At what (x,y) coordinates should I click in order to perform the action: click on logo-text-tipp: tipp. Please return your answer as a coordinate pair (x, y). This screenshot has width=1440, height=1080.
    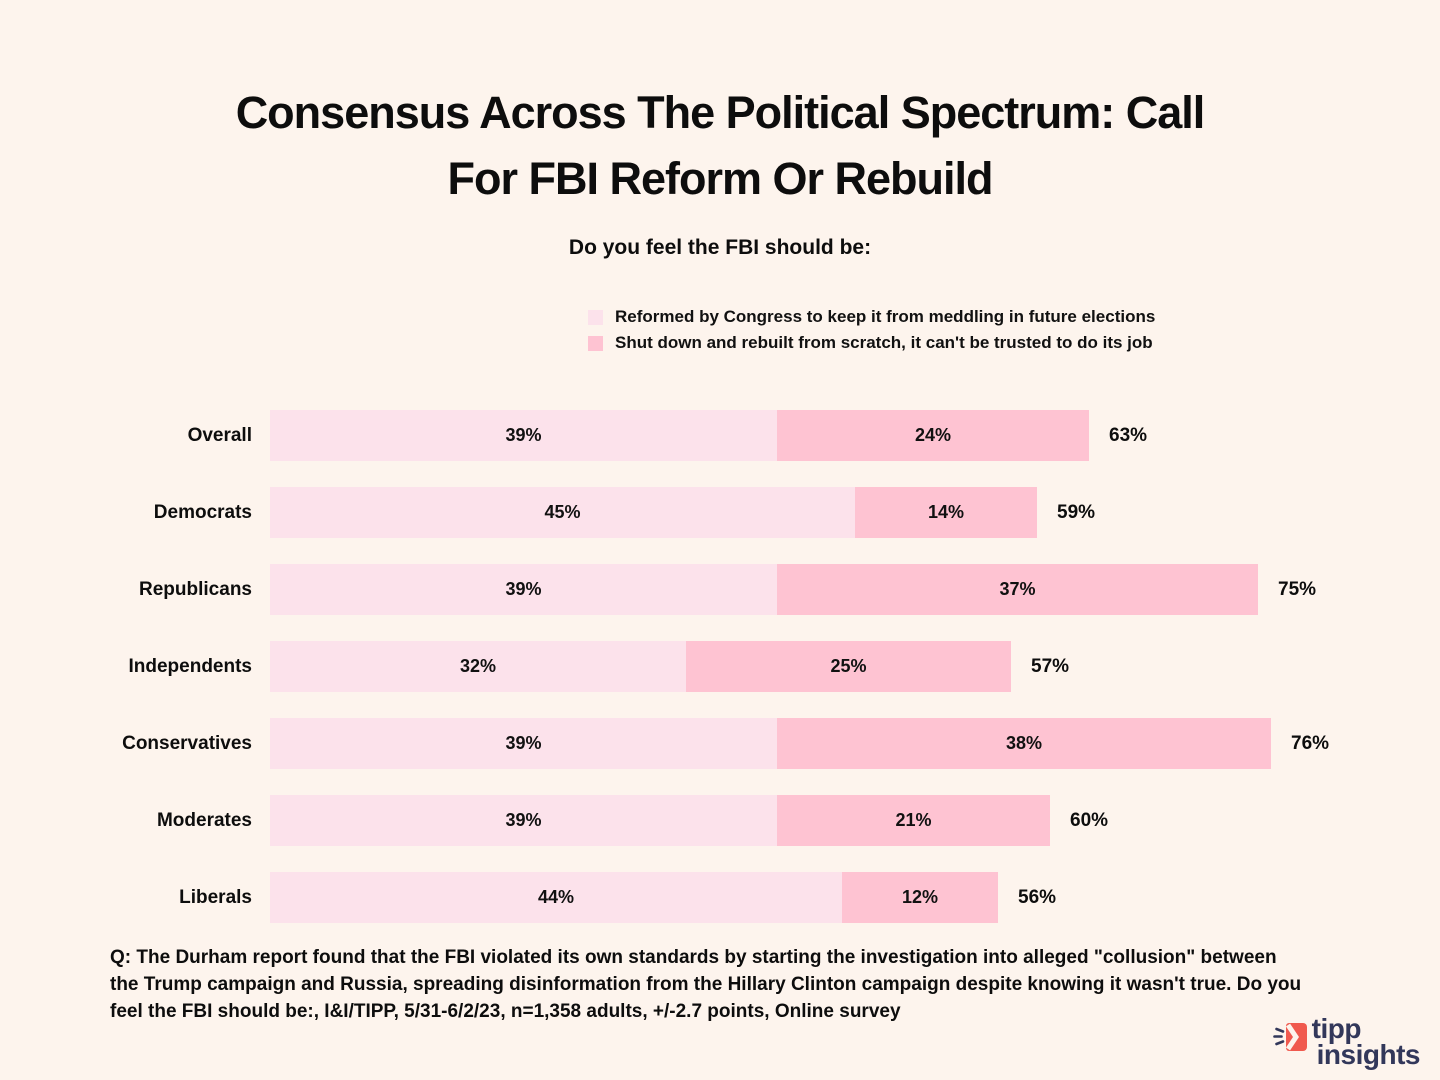
    Looking at the image, I should click on (1336, 1028).